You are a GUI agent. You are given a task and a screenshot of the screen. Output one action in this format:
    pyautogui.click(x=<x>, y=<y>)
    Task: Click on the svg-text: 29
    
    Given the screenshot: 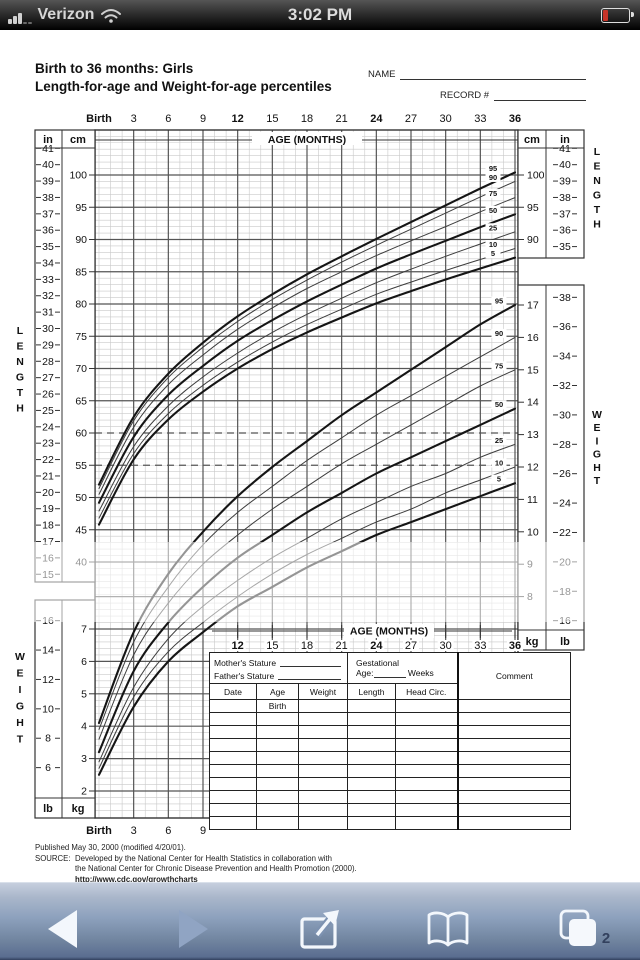 What is the action you would take?
    pyautogui.click(x=48, y=345)
    